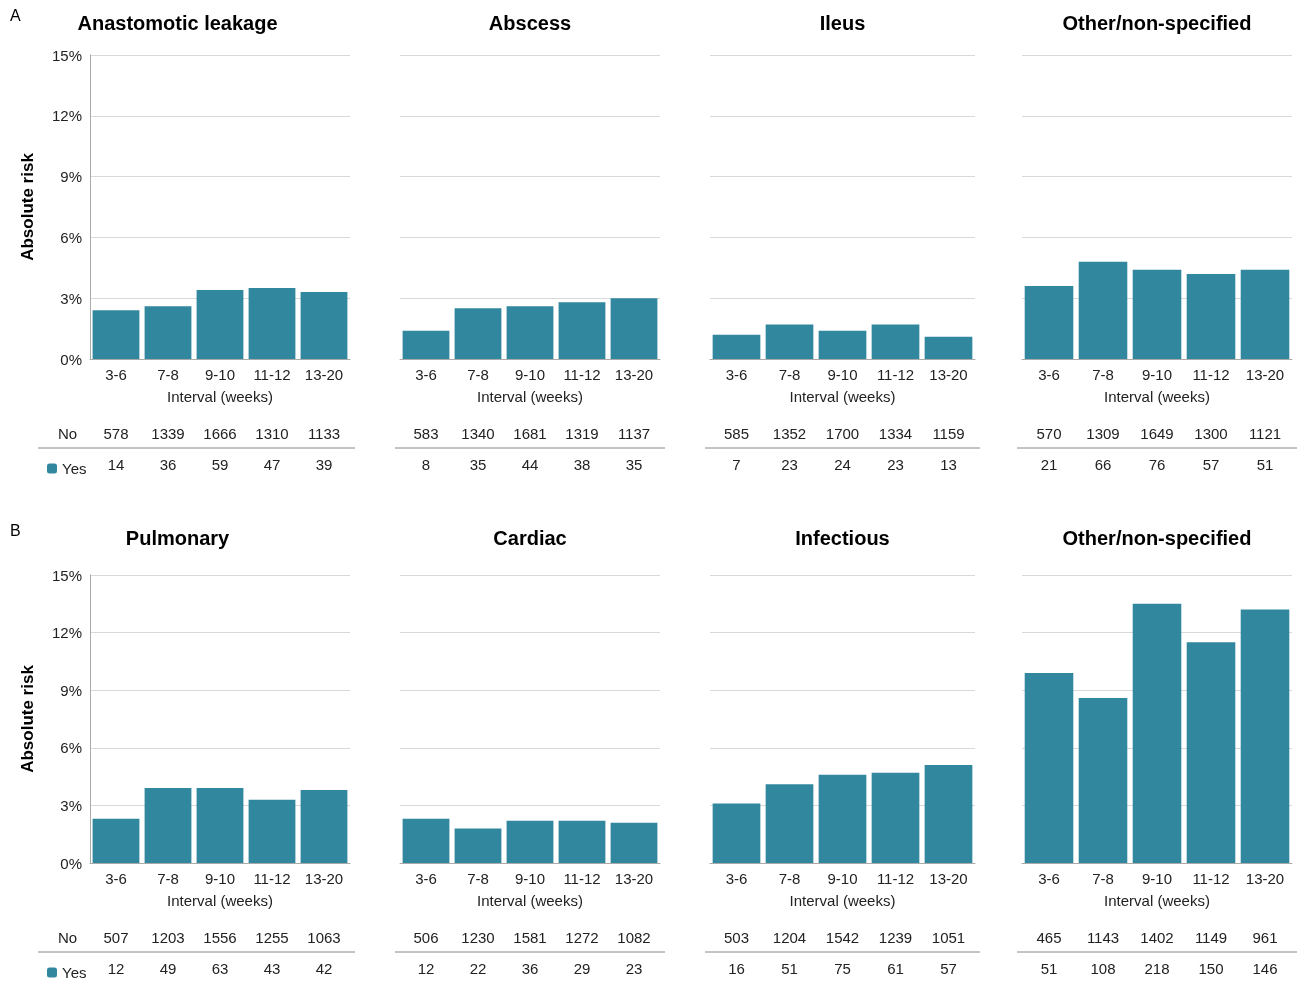  What do you see at coordinates (71, 359) in the screenshot?
I see `y-tick-label: 0%` at bounding box center [71, 359].